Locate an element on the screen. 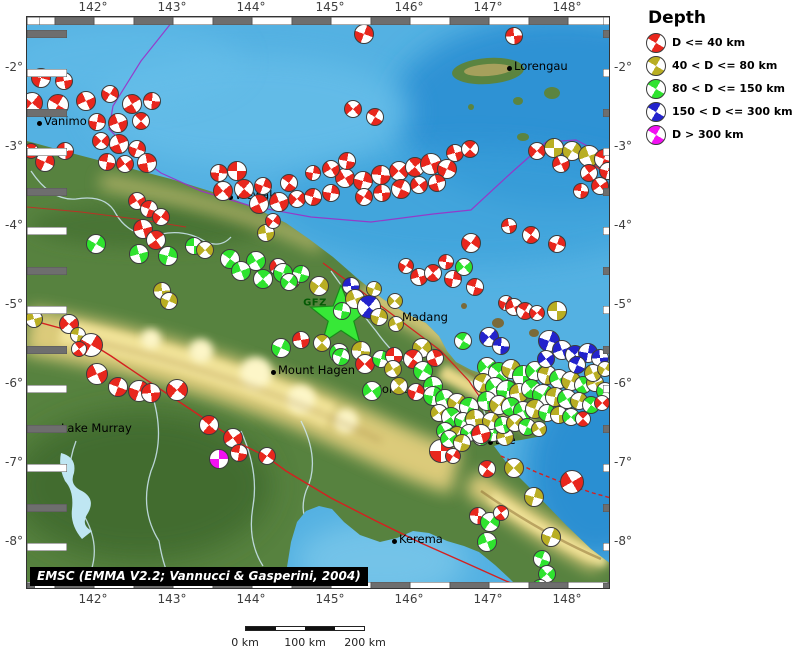  city-label: Mount Hagen is located at coordinates (317, 370).